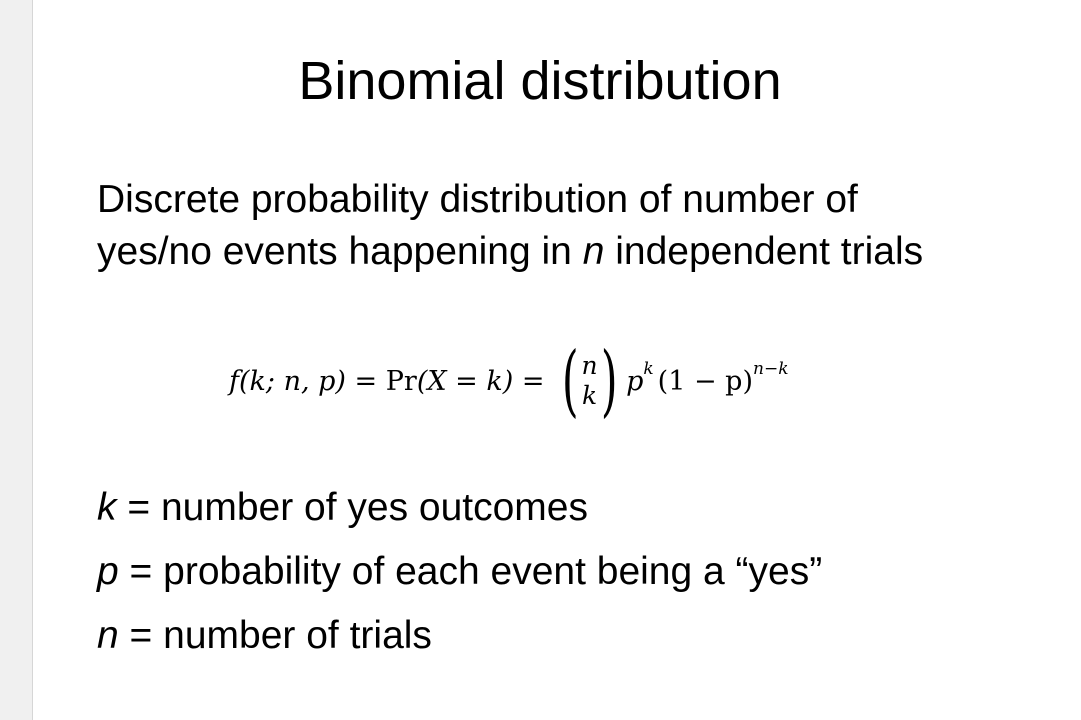 This screenshot has height=720, width=1081. What do you see at coordinates (705, 381) in the screenshot?
I see `formula-one-minus-p: (1 − p)` at bounding box center [705, 381].